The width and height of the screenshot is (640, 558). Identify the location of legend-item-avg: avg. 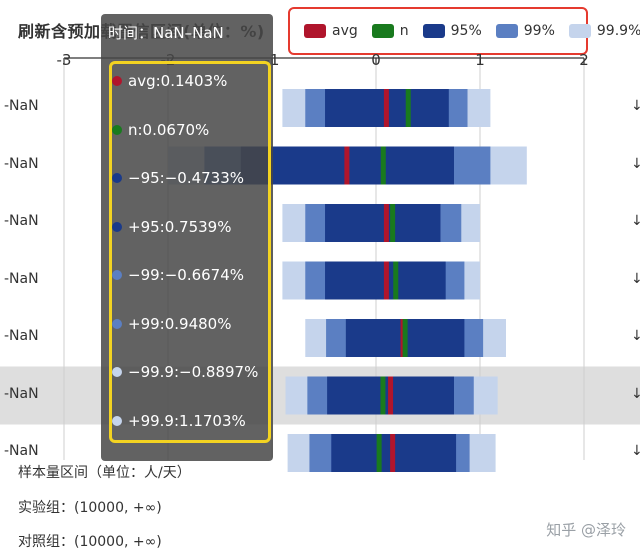
(331, 31).